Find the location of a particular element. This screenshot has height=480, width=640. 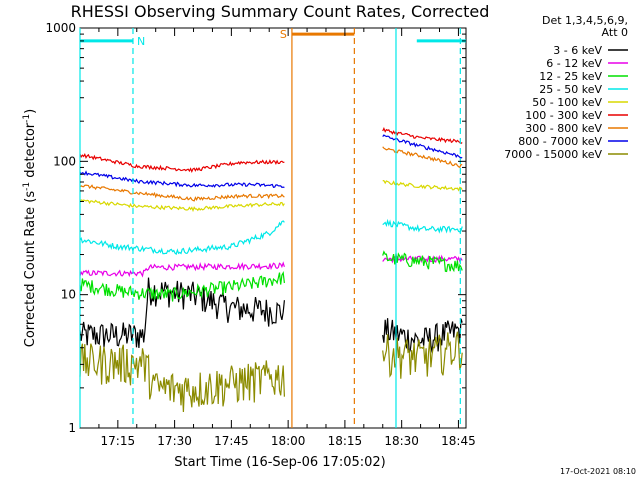

x-tick-label: 17:45 is located at coordinates (231, 441).